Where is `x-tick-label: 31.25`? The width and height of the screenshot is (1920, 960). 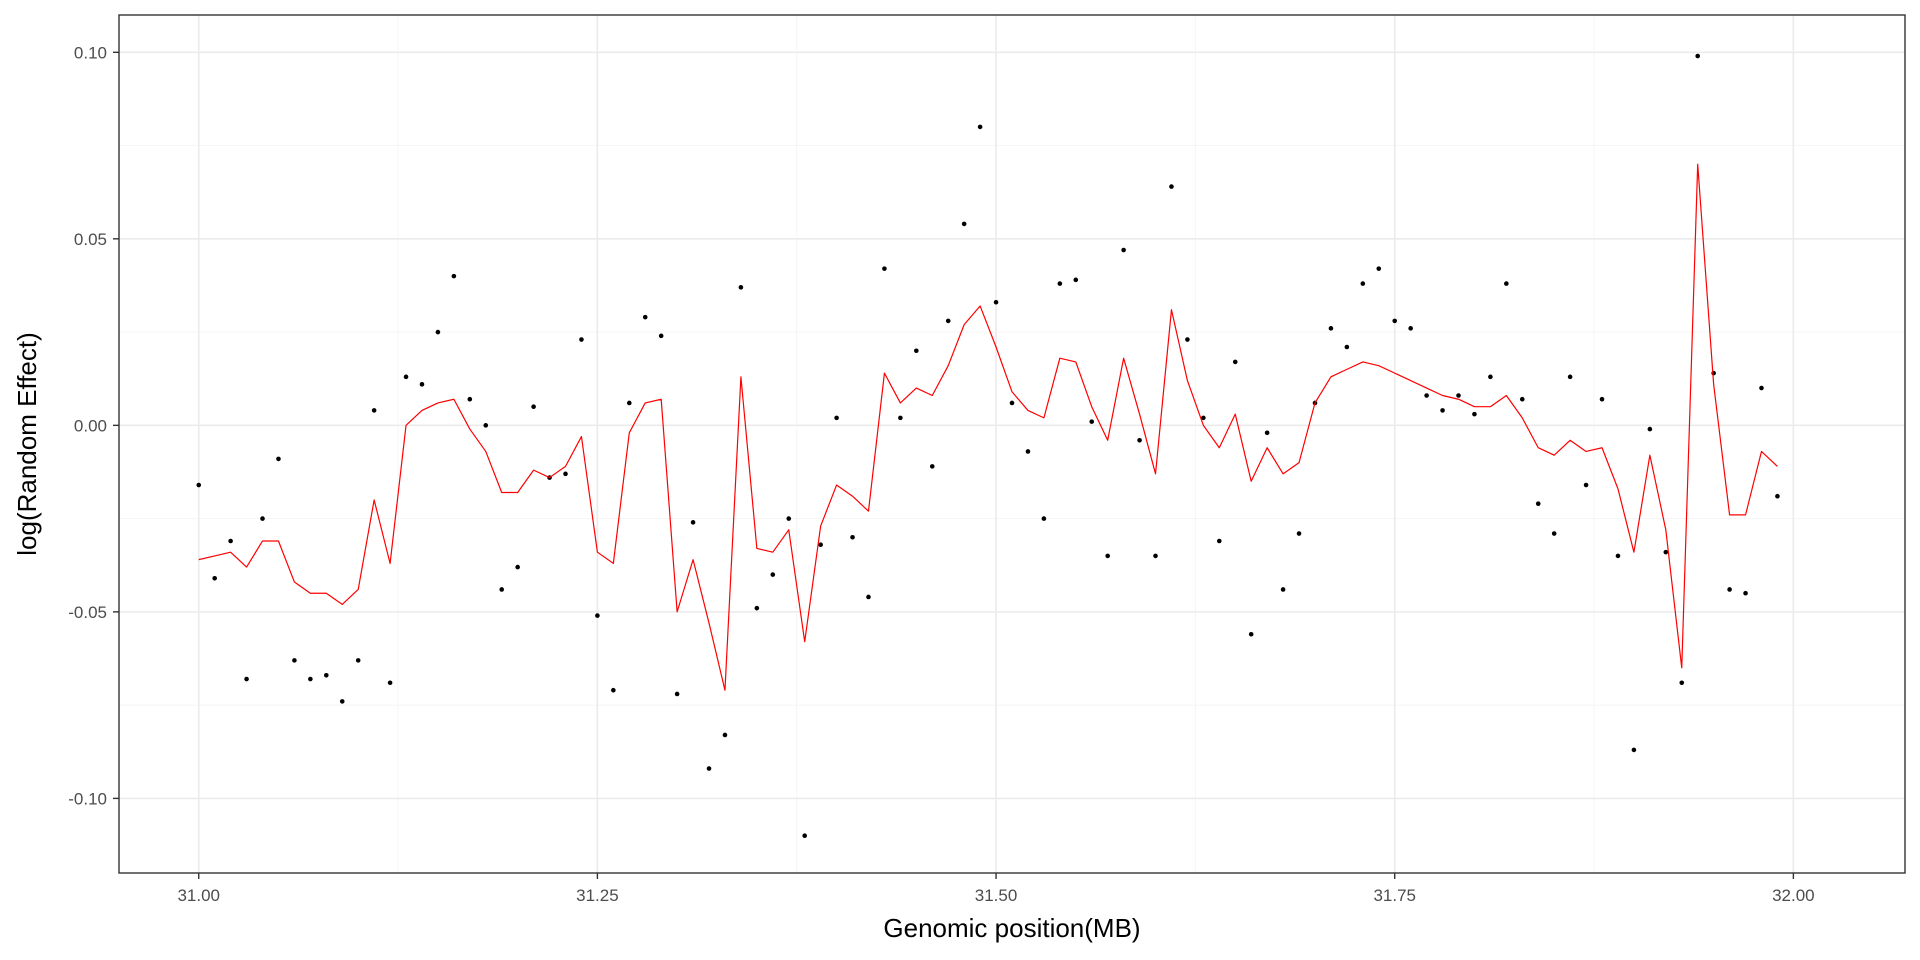
x-tick-label: 31.25 is located at coordinates (597, 895).